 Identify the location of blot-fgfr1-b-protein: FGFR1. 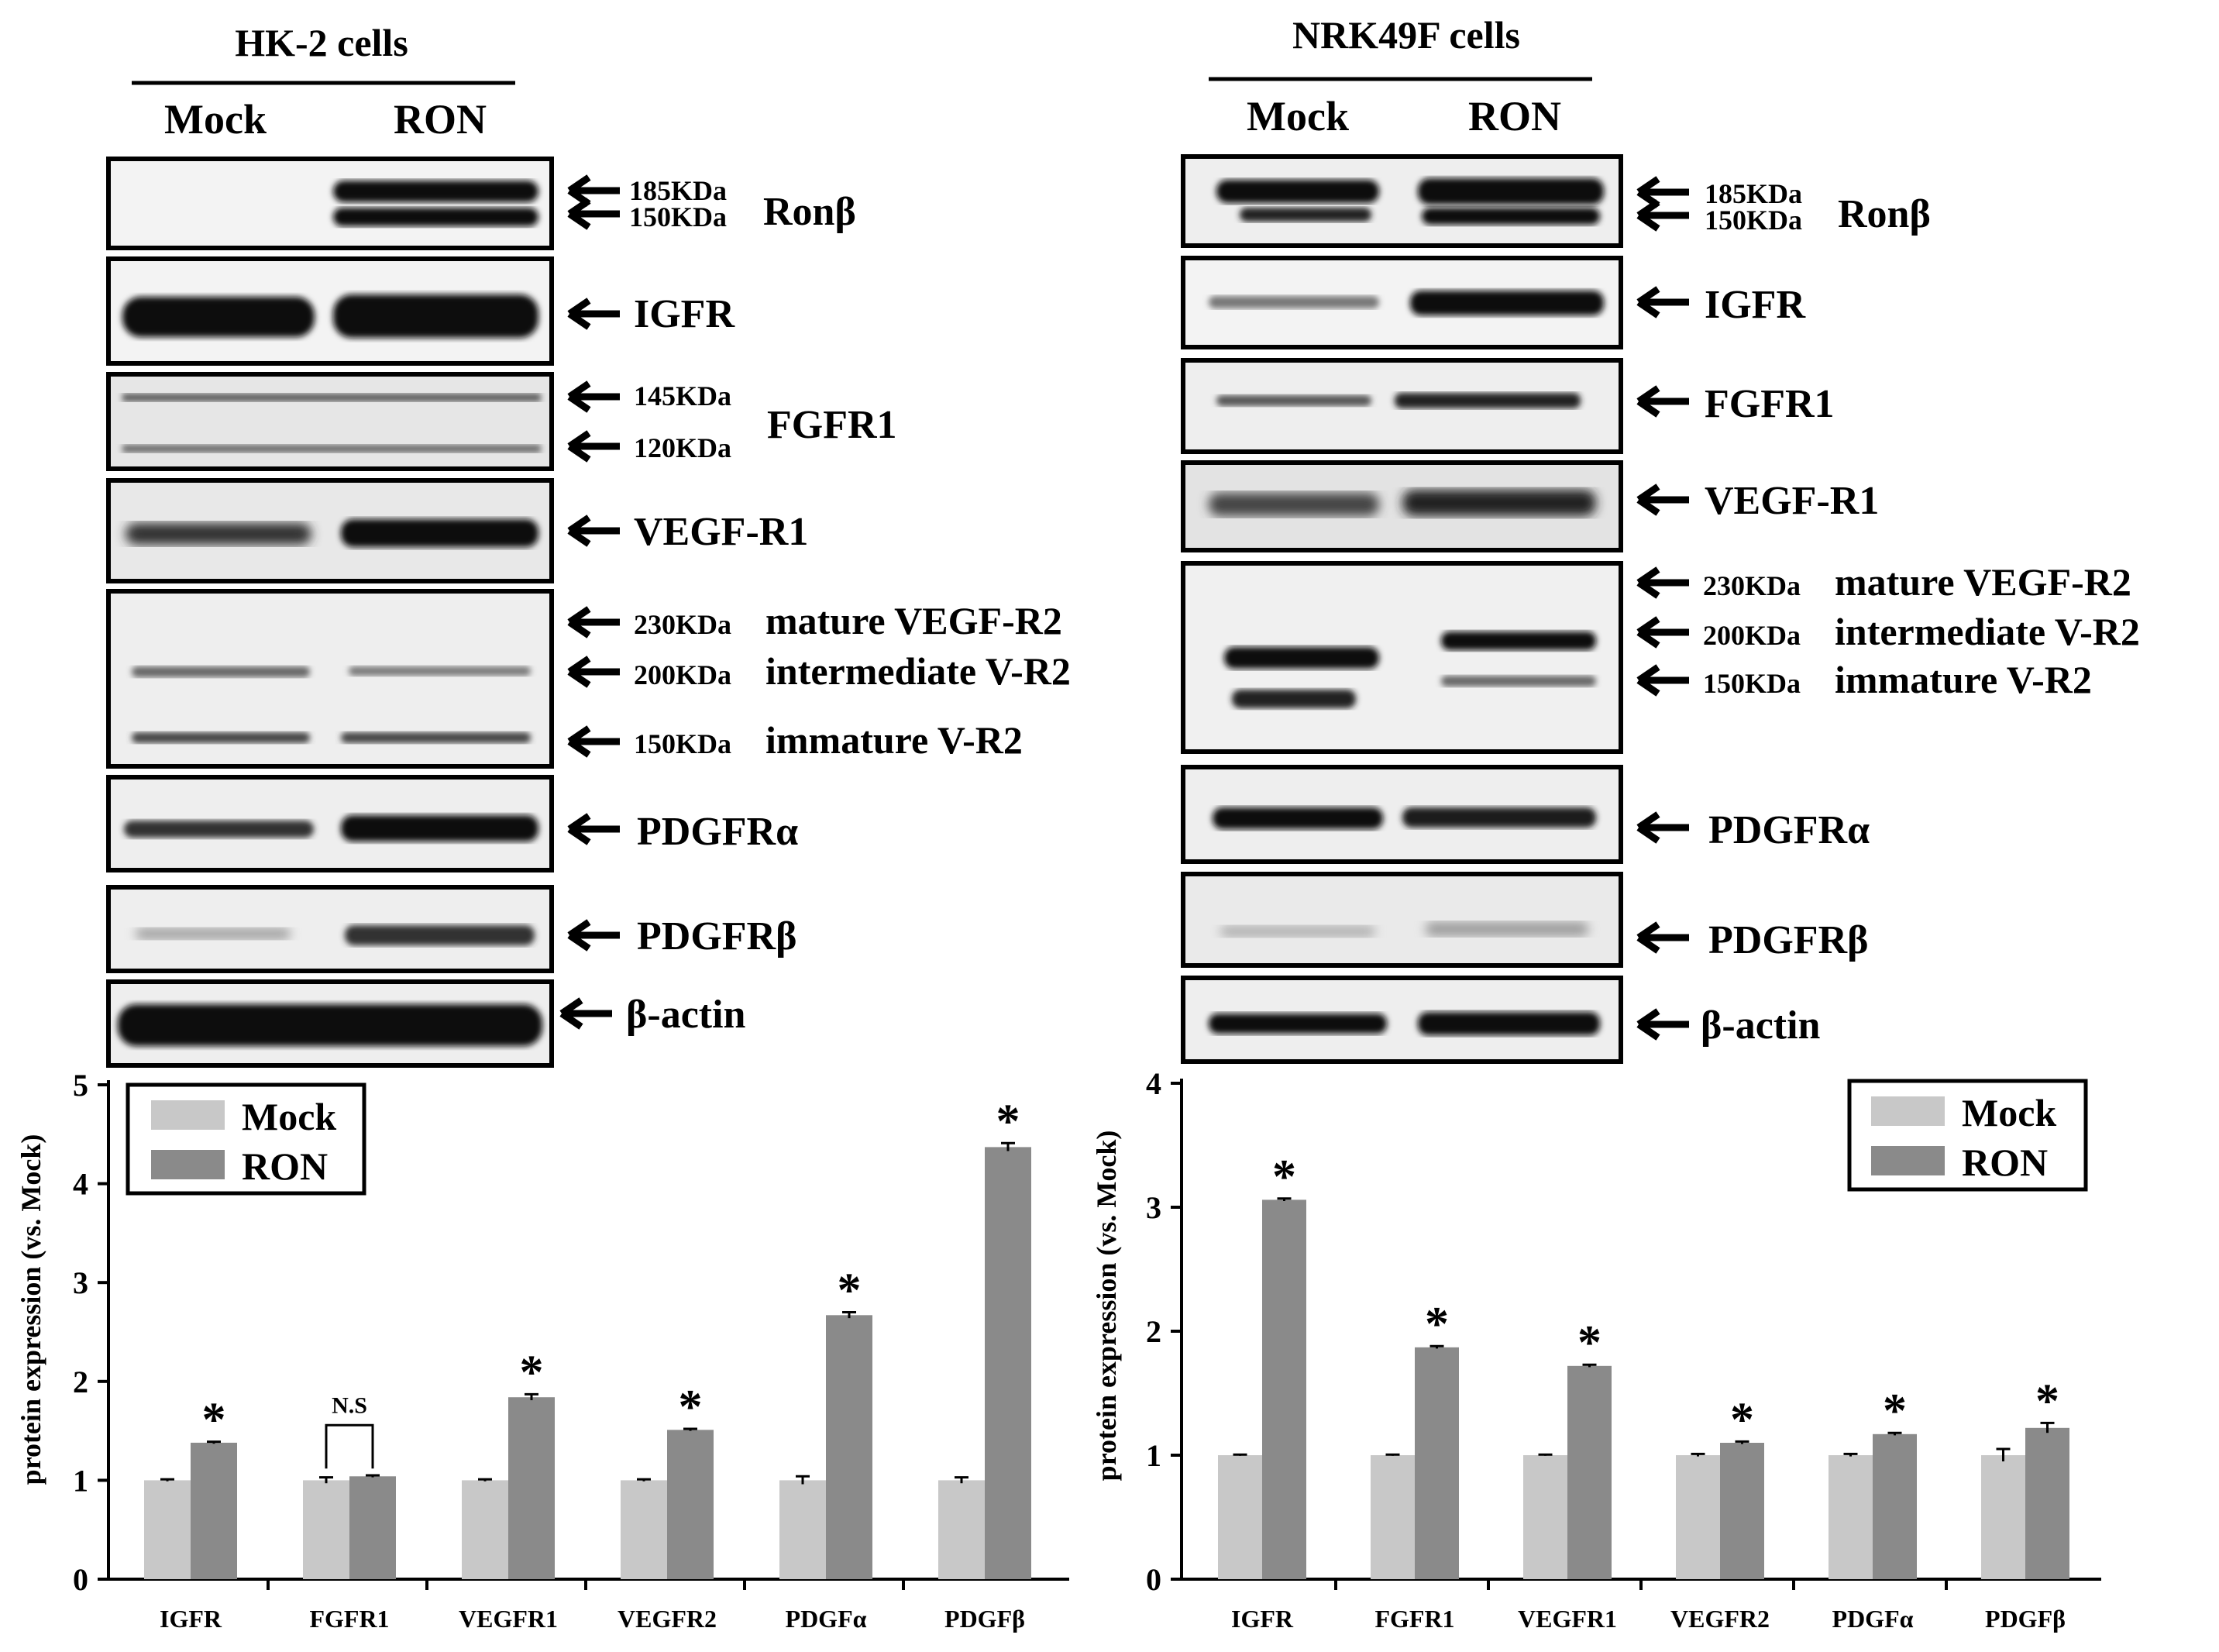
(1770, 404).